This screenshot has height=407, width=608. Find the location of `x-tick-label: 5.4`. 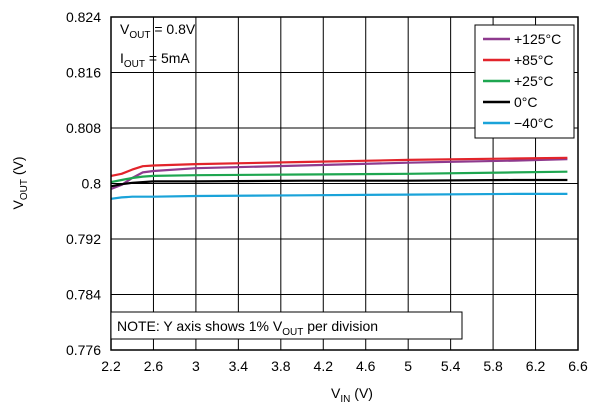

x-tick-label: 5.4 is located at coordinates (451, 366).